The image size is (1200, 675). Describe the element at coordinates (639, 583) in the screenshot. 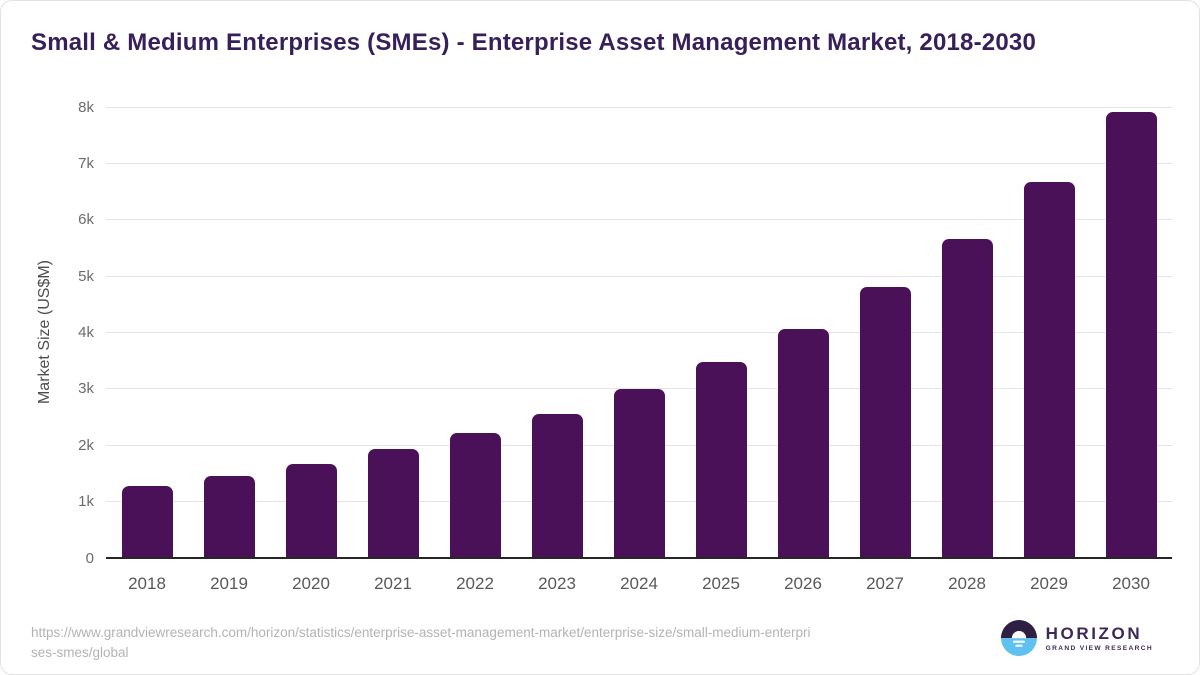

I see `x-tick-2024: 2024` at that location.